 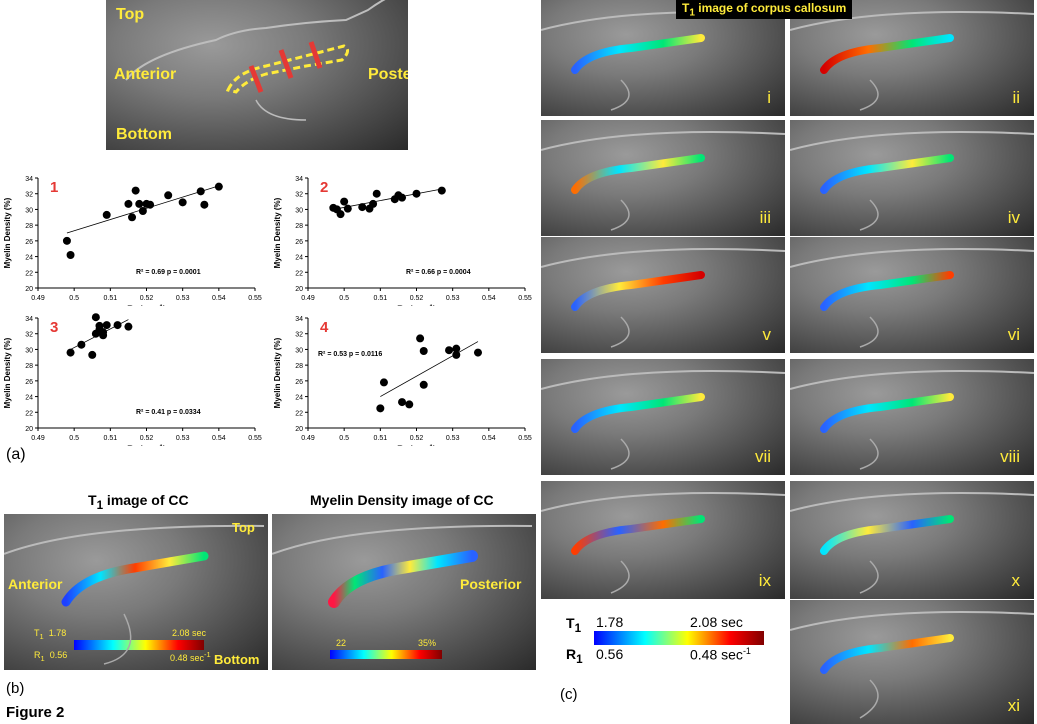 I want to click on y-tick-label: 34, so click(x=29, y=319).